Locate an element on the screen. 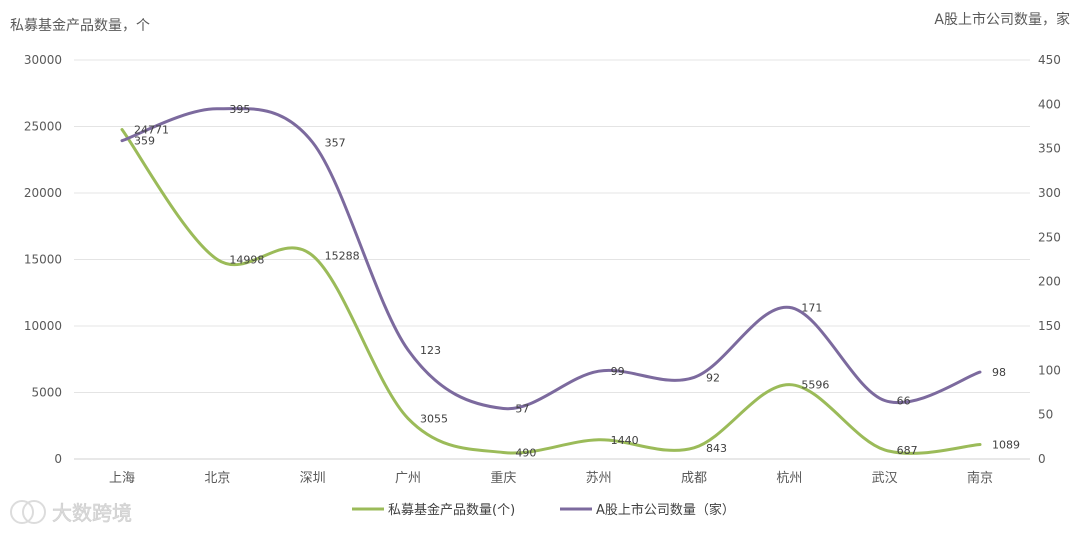 The image size is (1080, 537). legend-label-series-2: A股上市公司数量（家） is located at coordinates (665, 510).